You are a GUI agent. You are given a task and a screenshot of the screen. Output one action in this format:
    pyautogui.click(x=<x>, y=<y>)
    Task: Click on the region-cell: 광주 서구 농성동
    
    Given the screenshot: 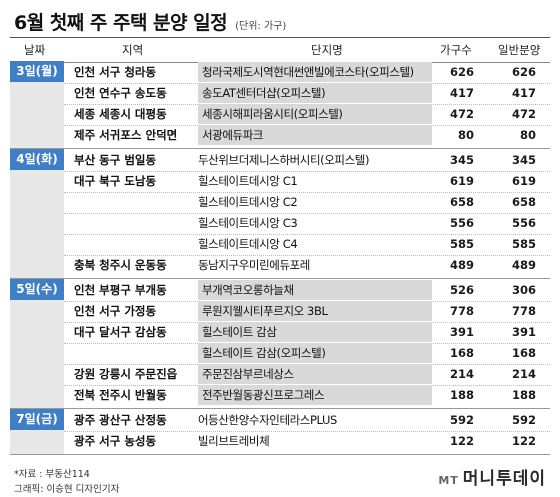 What is the action you would take?
    pyautogui.click(x=115, y=441)
    